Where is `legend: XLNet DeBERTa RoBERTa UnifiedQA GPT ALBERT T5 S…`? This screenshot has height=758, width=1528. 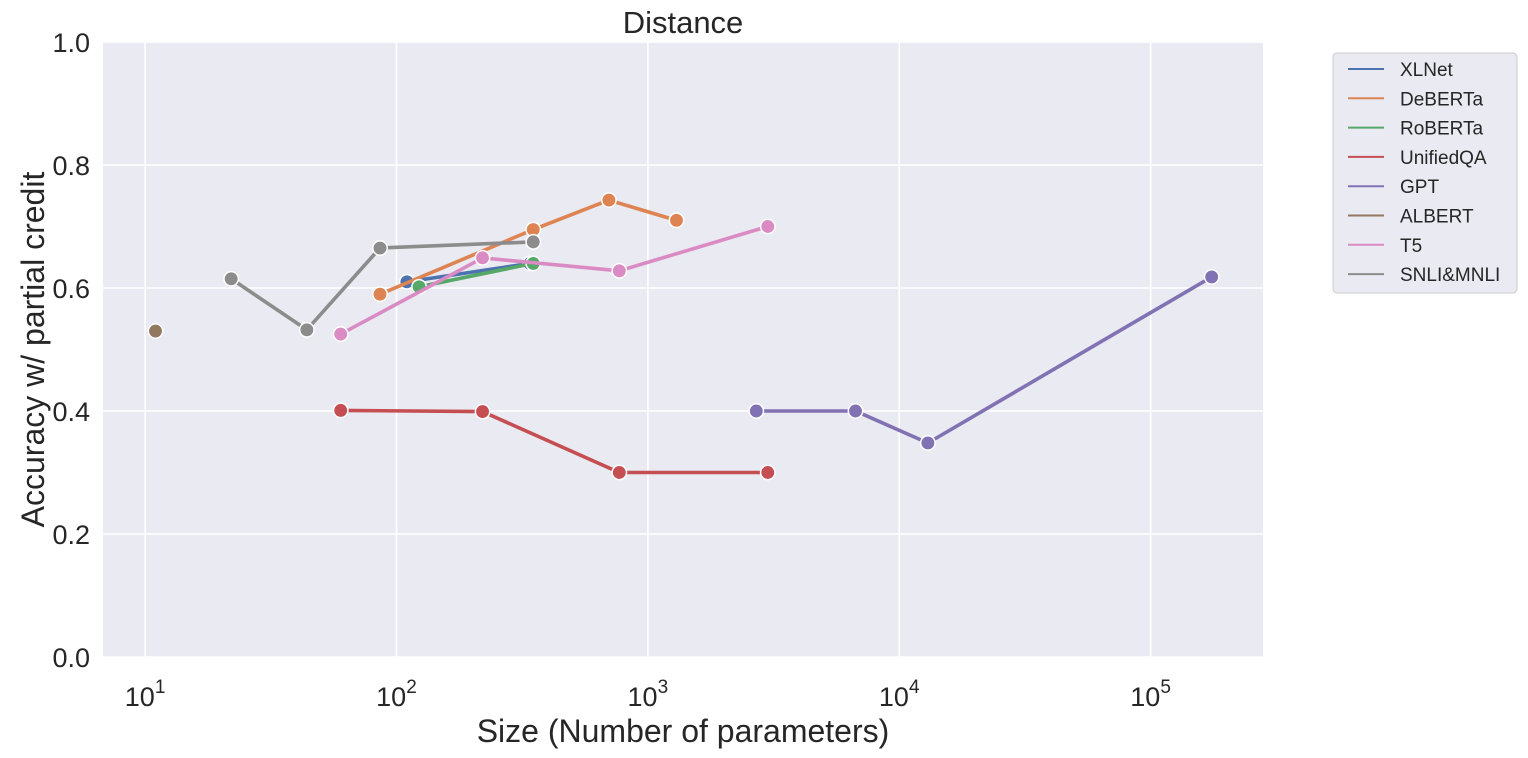
legend: XLNet DeBERTa RoBERTa UnifiedQA GPT ALBERT T5 S… is located at coordinates (1425, 173).